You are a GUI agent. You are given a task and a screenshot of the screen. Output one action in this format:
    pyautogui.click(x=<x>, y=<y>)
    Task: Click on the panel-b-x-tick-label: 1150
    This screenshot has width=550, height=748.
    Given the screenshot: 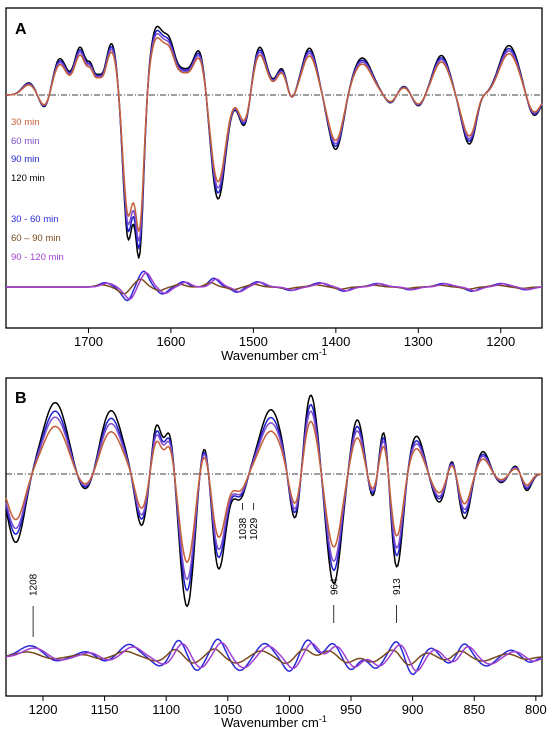 What is the action you would take?
    pyautogui.click(x=105, y=709)
    